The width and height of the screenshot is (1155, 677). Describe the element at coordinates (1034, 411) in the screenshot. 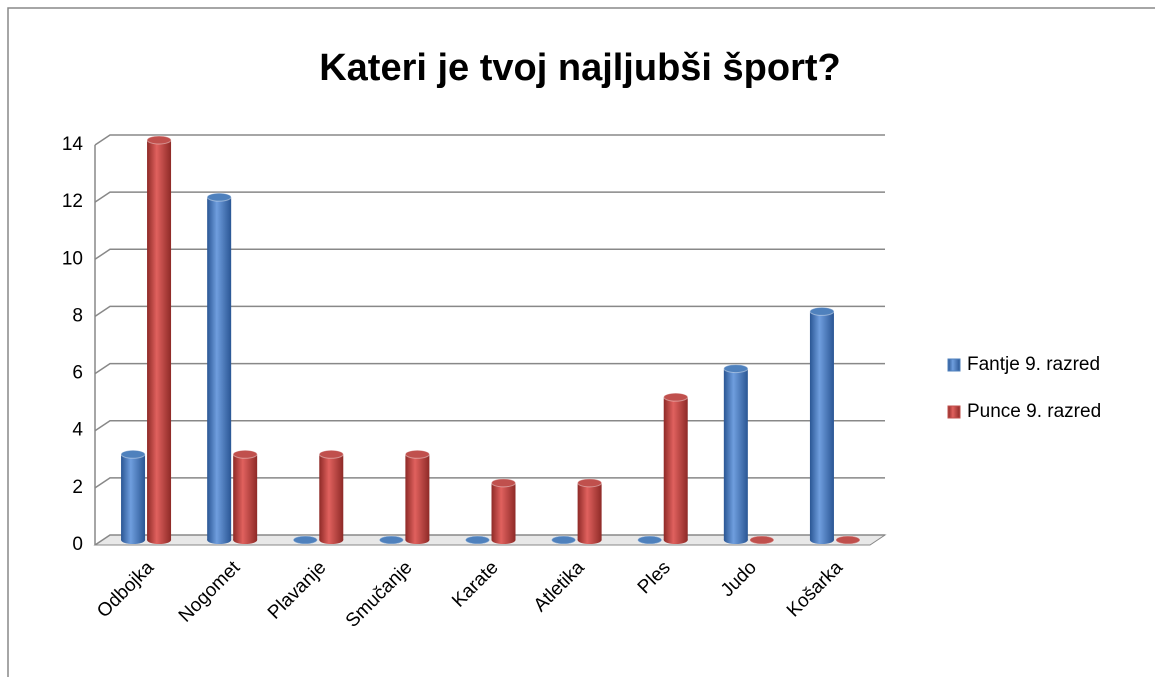

I see `legend-label: Punce 9. razred` at that location.